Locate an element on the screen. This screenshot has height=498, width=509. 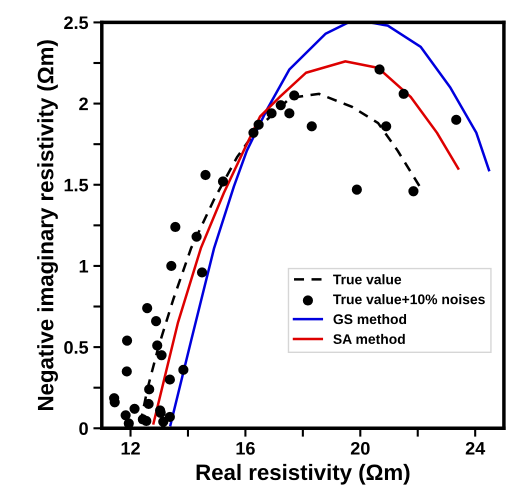
y-tick-label: 2 is located at coordinates (83, 104).